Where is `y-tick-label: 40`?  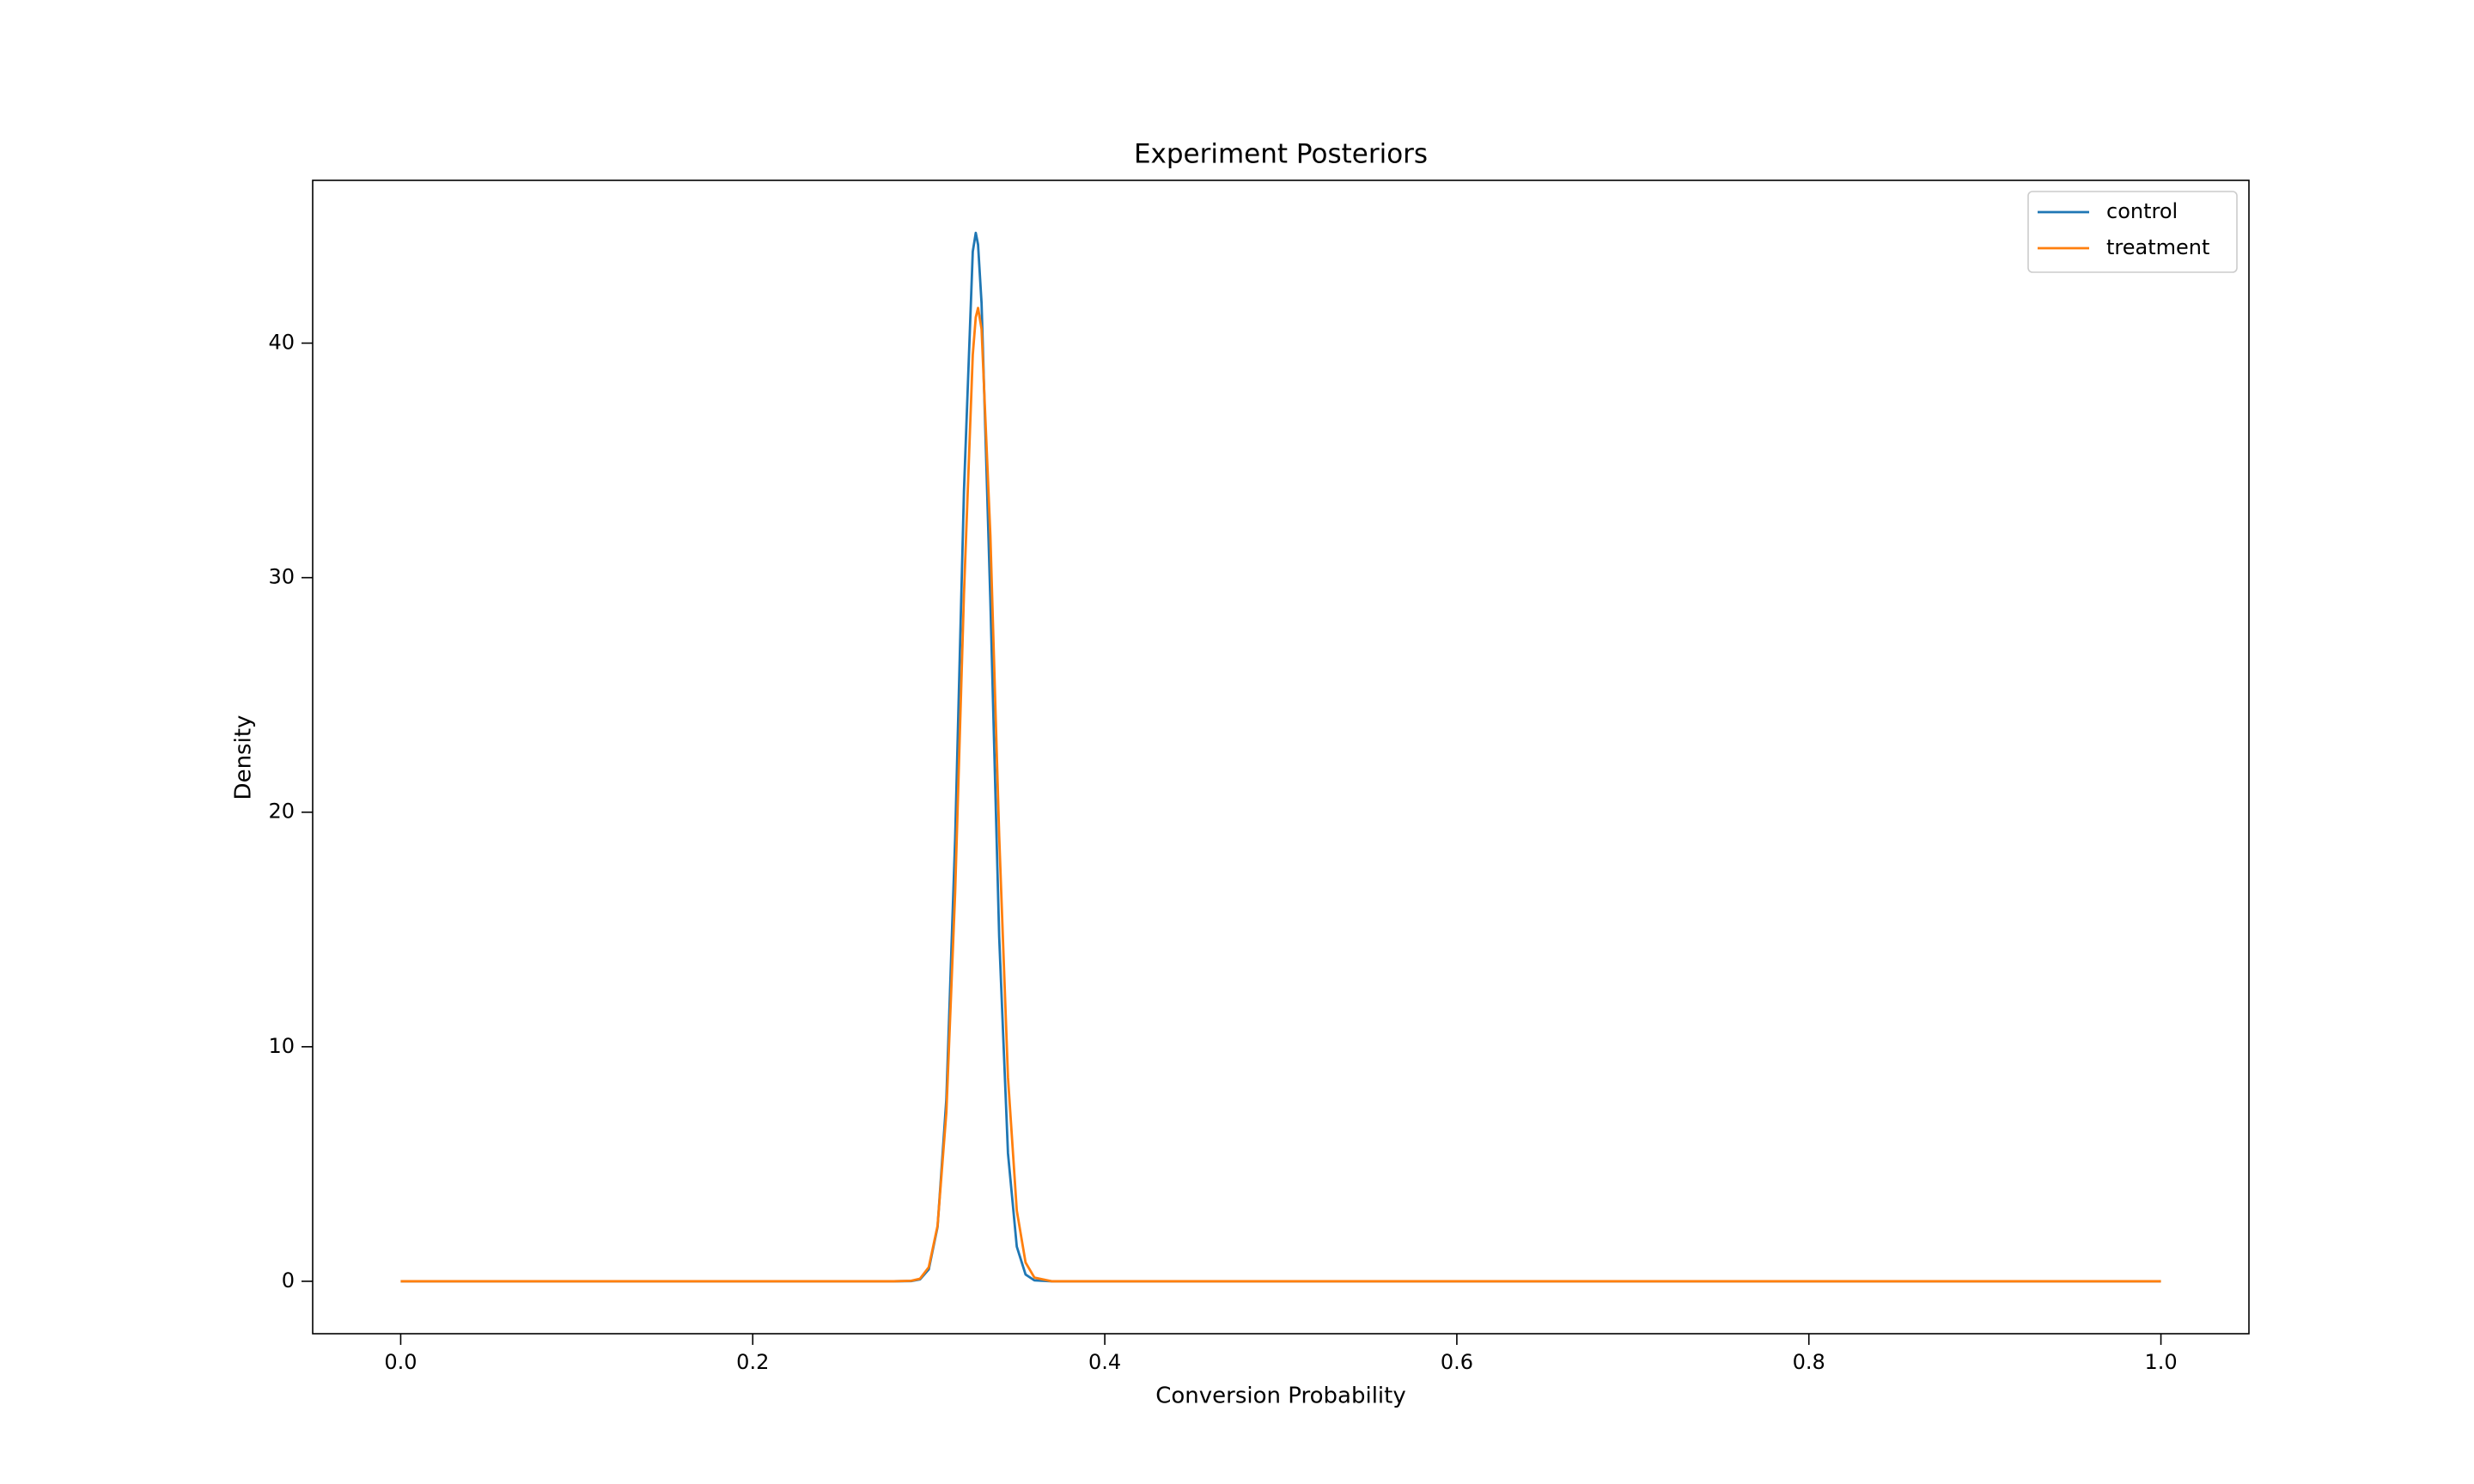
y-tick-label: 40 is located at coordinates (281, 343).